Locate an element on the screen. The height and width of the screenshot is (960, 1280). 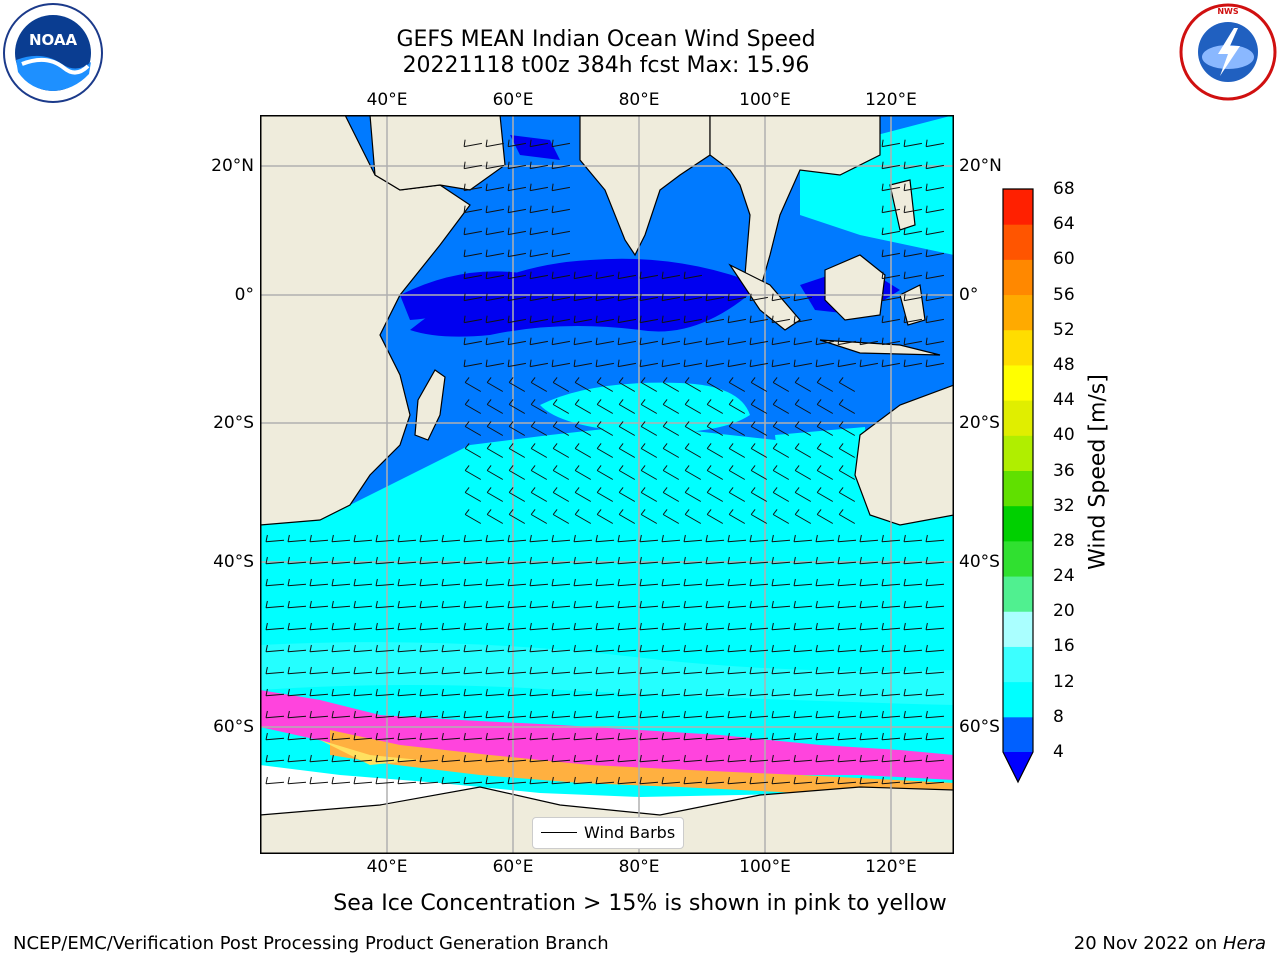
colorbar-segment is located at coordinates (1018, 382).